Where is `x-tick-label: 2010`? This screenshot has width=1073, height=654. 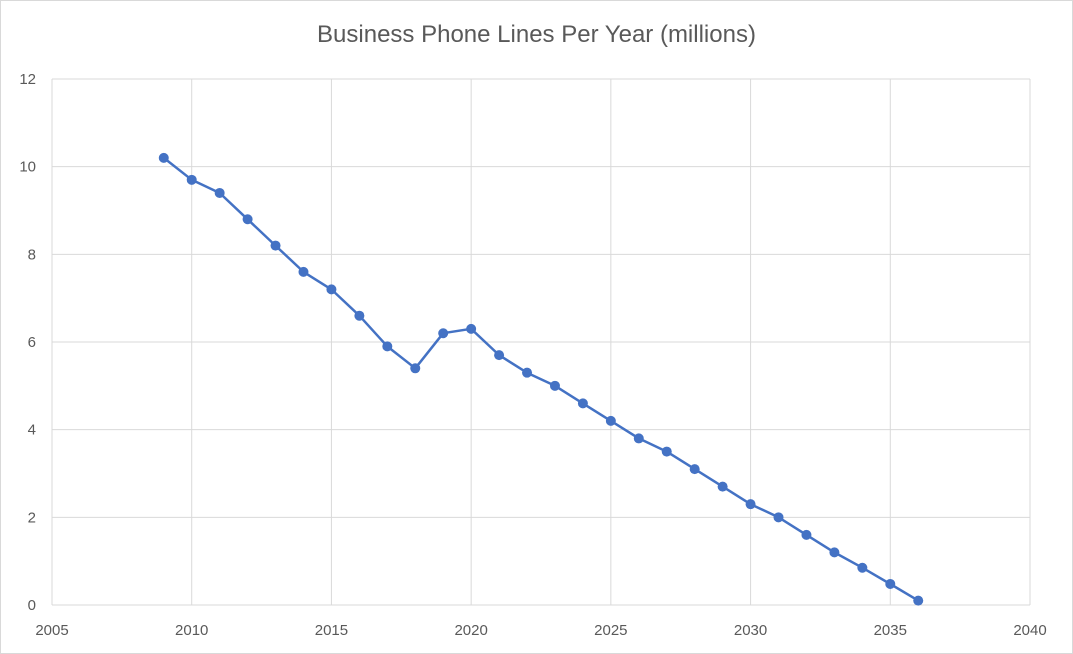
x-tick-label: 2010 is located at coordinates (191, 630).